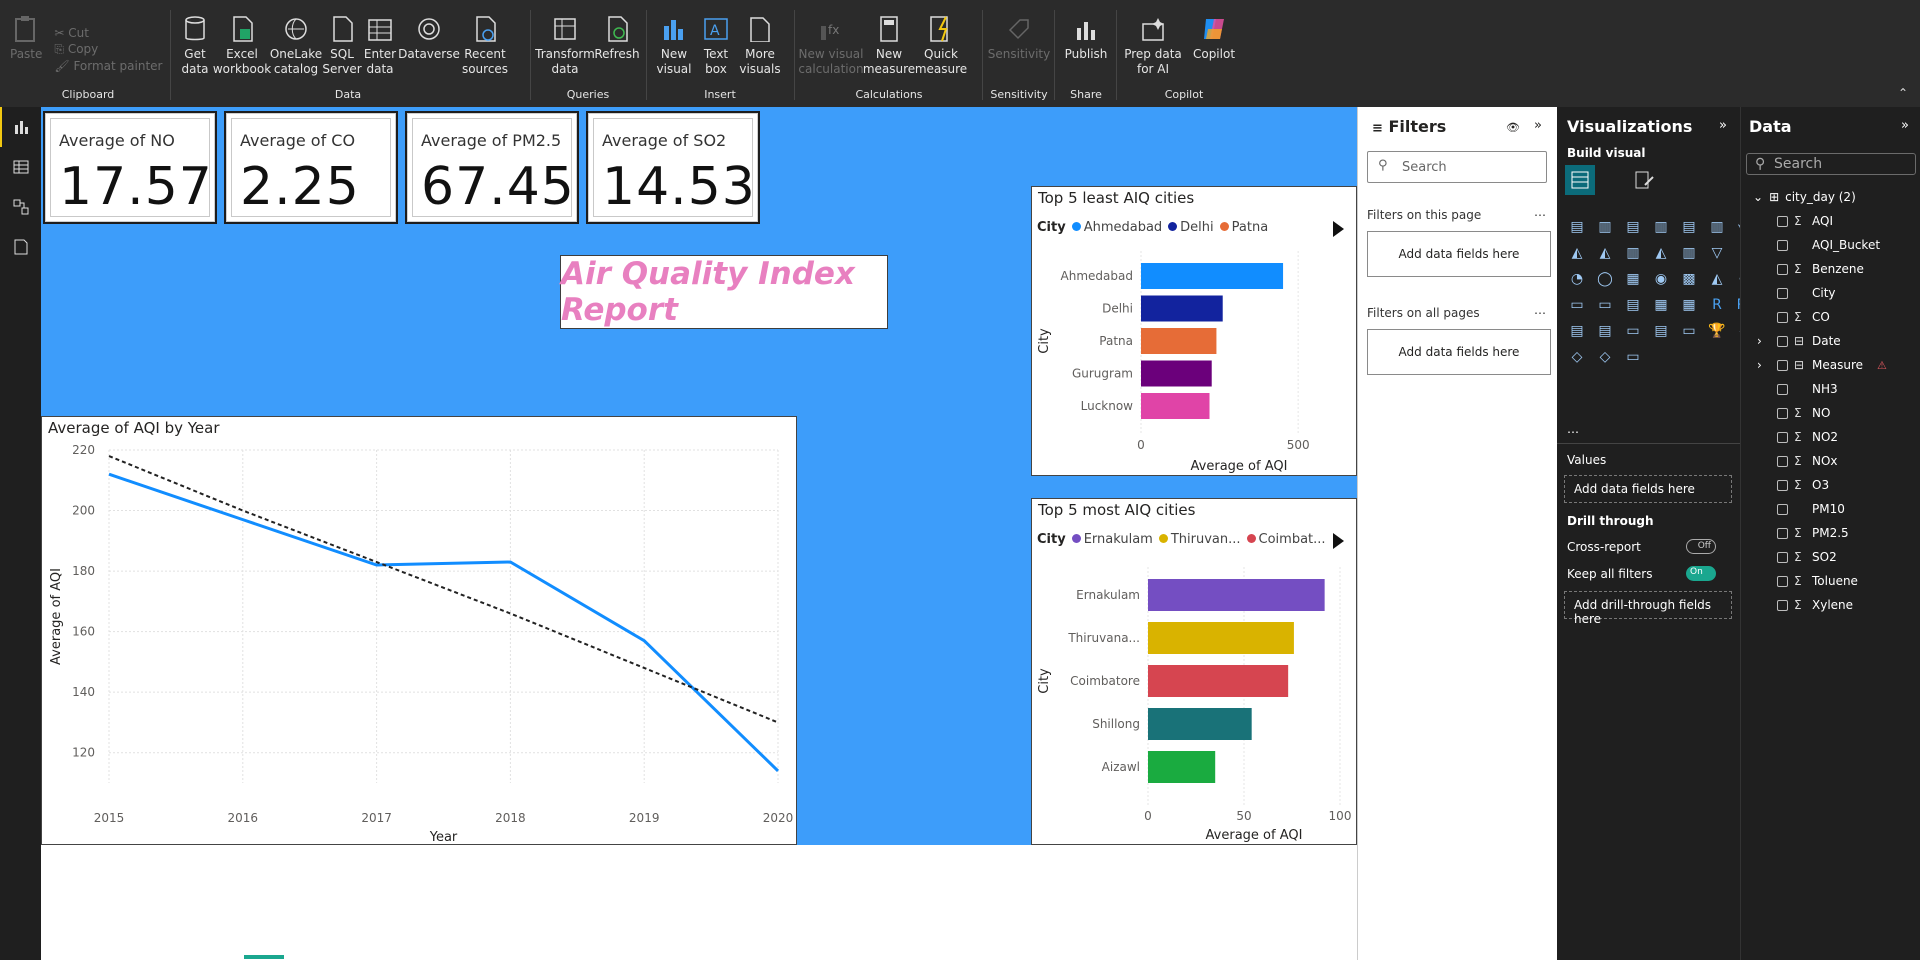 Image resolution: width=1920 pixels, height=960 pixels. What do you see at coordinates (1717, 331) in the screenshot?
I see `trophy-visual-icon: 🏆` at bounding box center [1717, 331].